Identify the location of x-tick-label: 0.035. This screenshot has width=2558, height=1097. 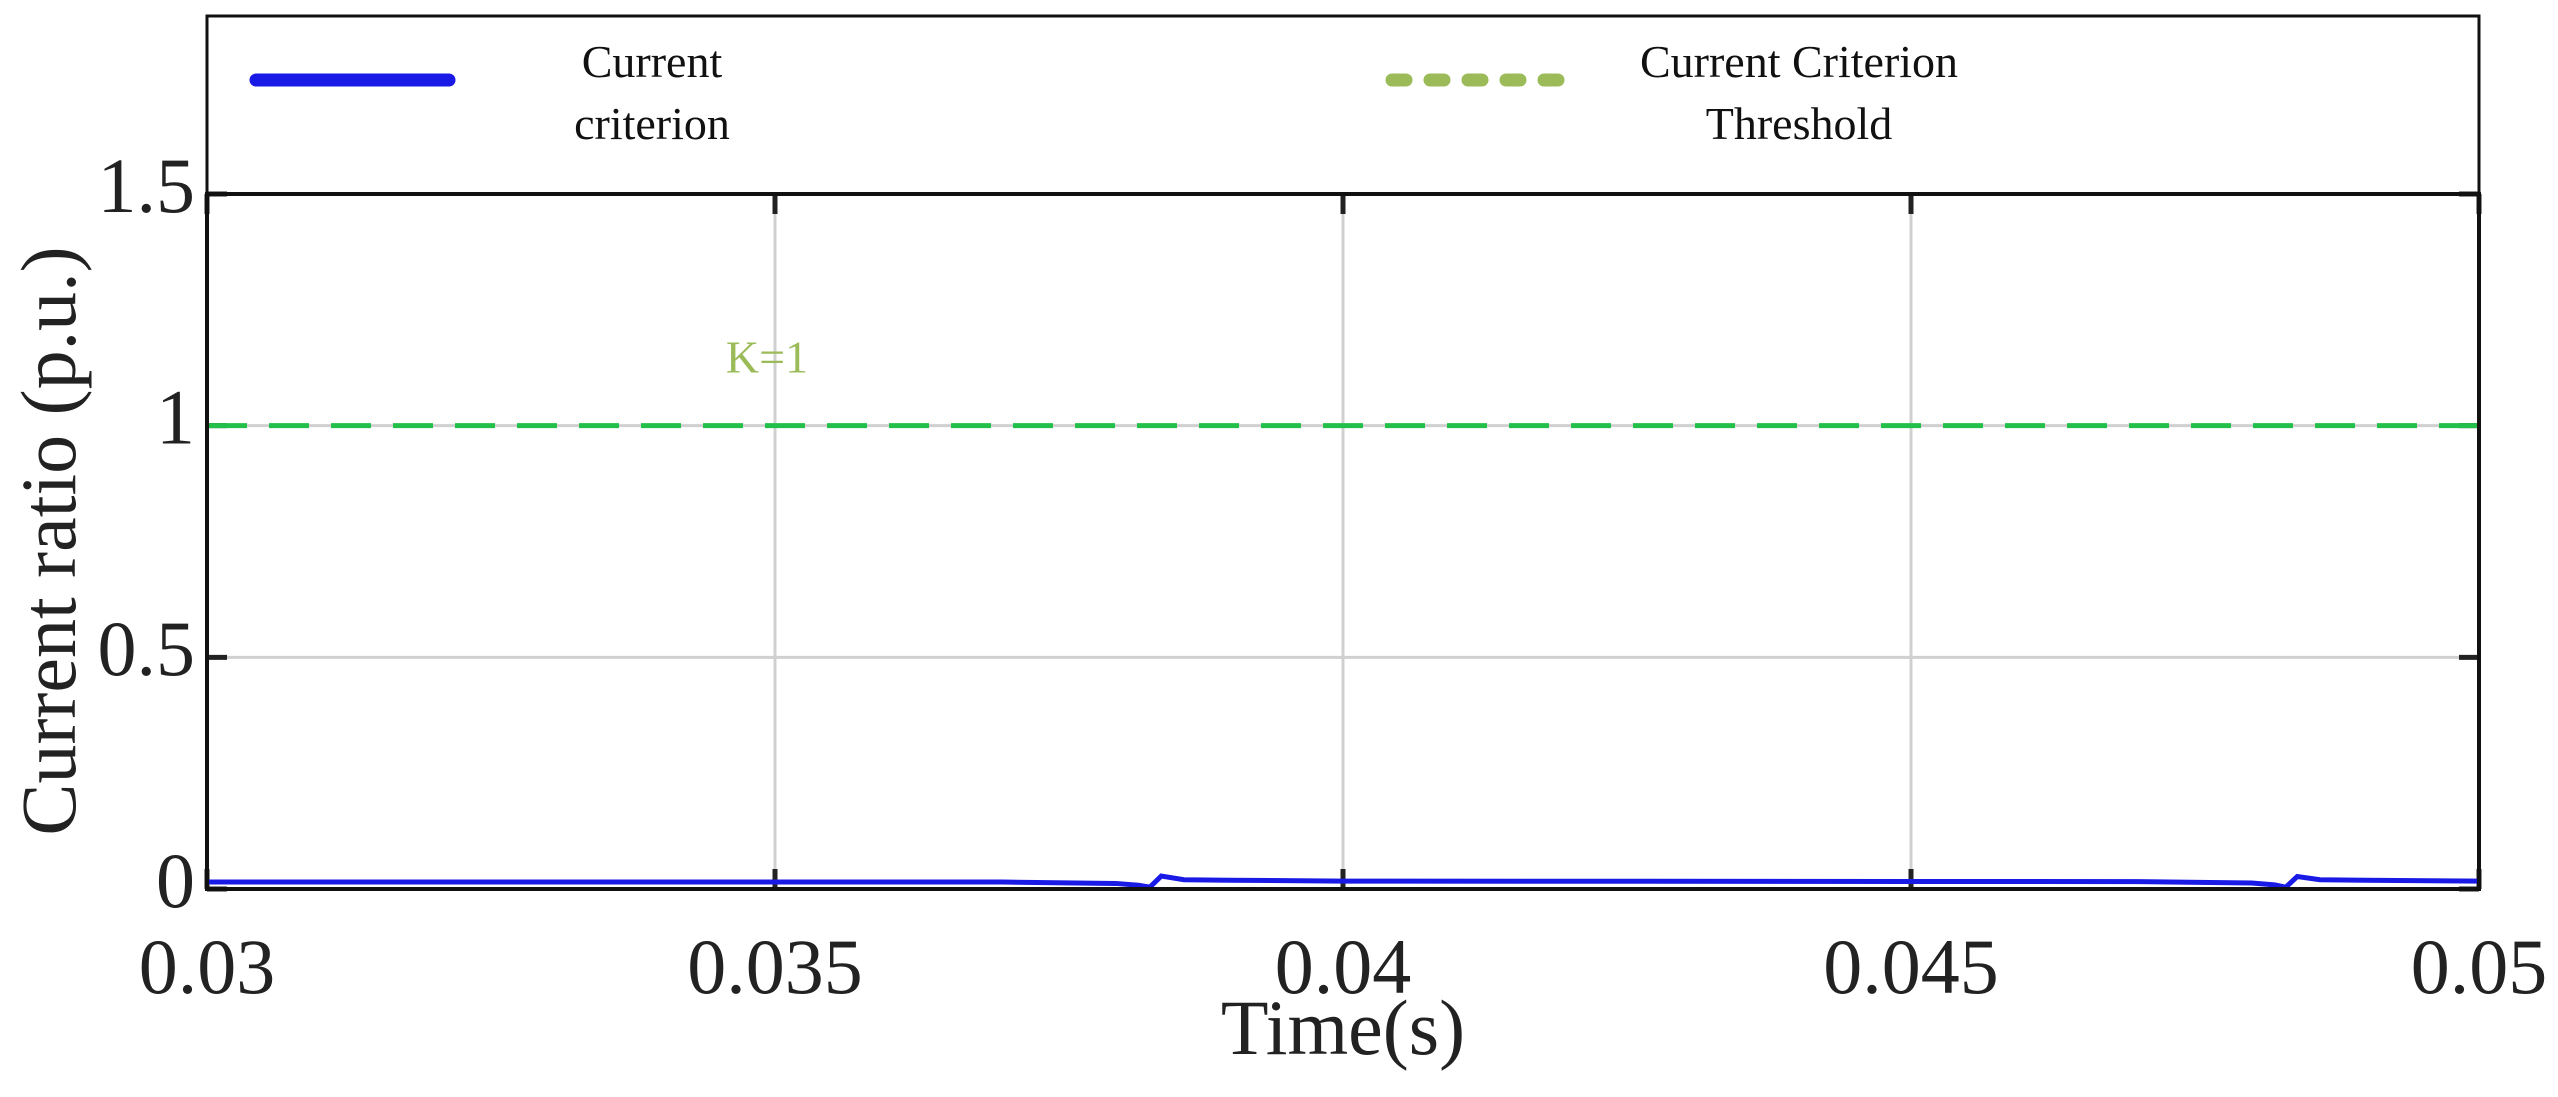
(775, 966).